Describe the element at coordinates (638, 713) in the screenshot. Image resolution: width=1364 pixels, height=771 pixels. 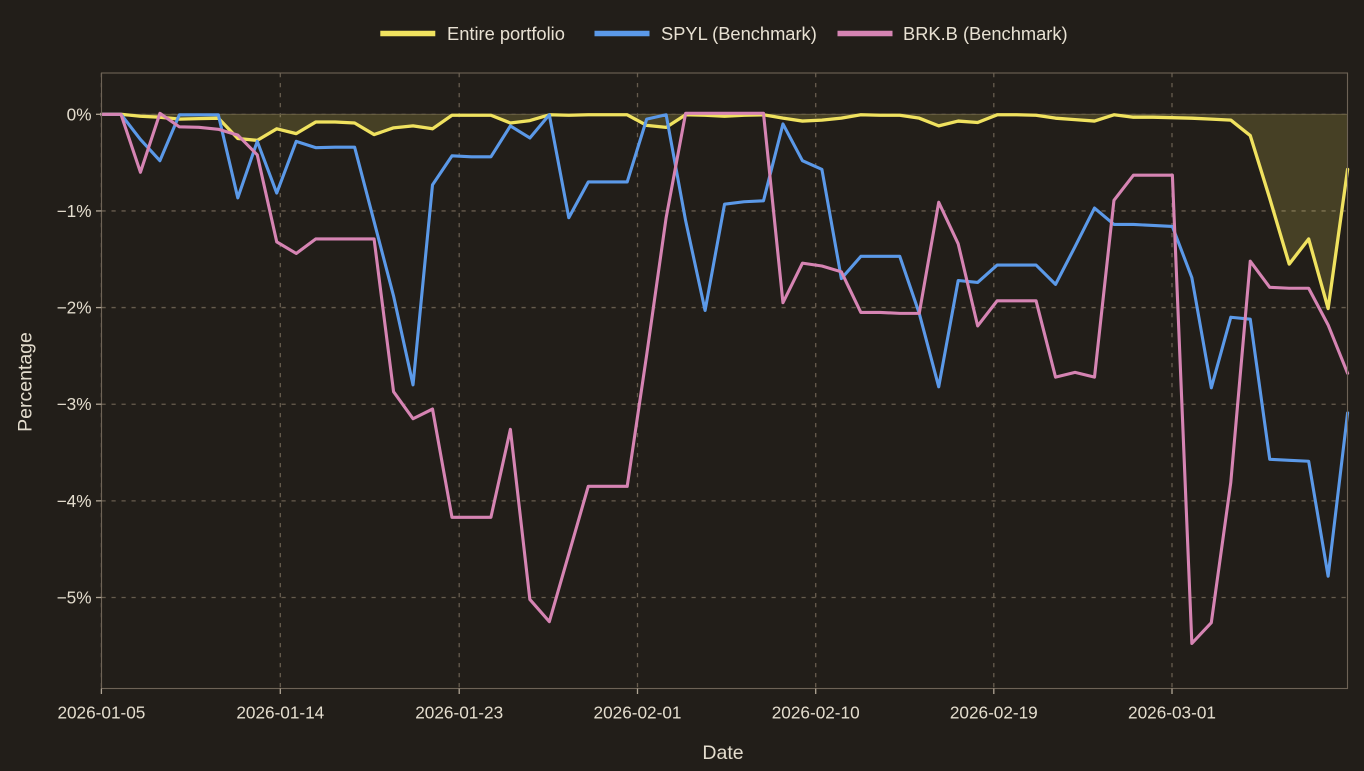
I see `svg-text: 2026-02-01` at that location.